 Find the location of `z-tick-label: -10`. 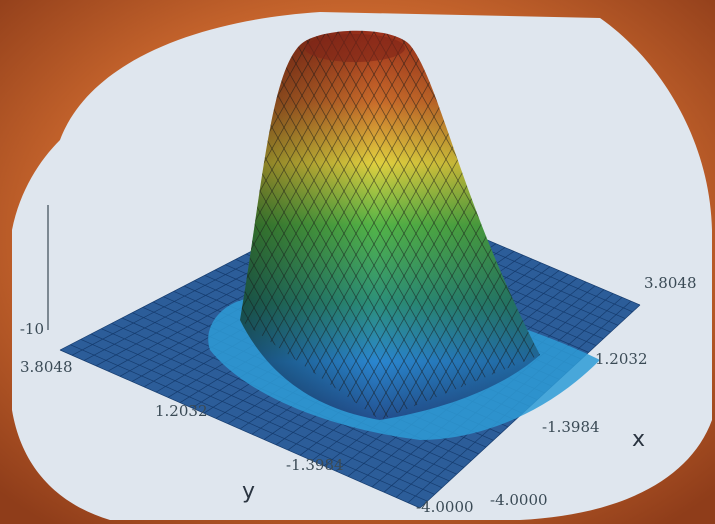

z-tick-label: -10 is located at coordinates (32, 329).